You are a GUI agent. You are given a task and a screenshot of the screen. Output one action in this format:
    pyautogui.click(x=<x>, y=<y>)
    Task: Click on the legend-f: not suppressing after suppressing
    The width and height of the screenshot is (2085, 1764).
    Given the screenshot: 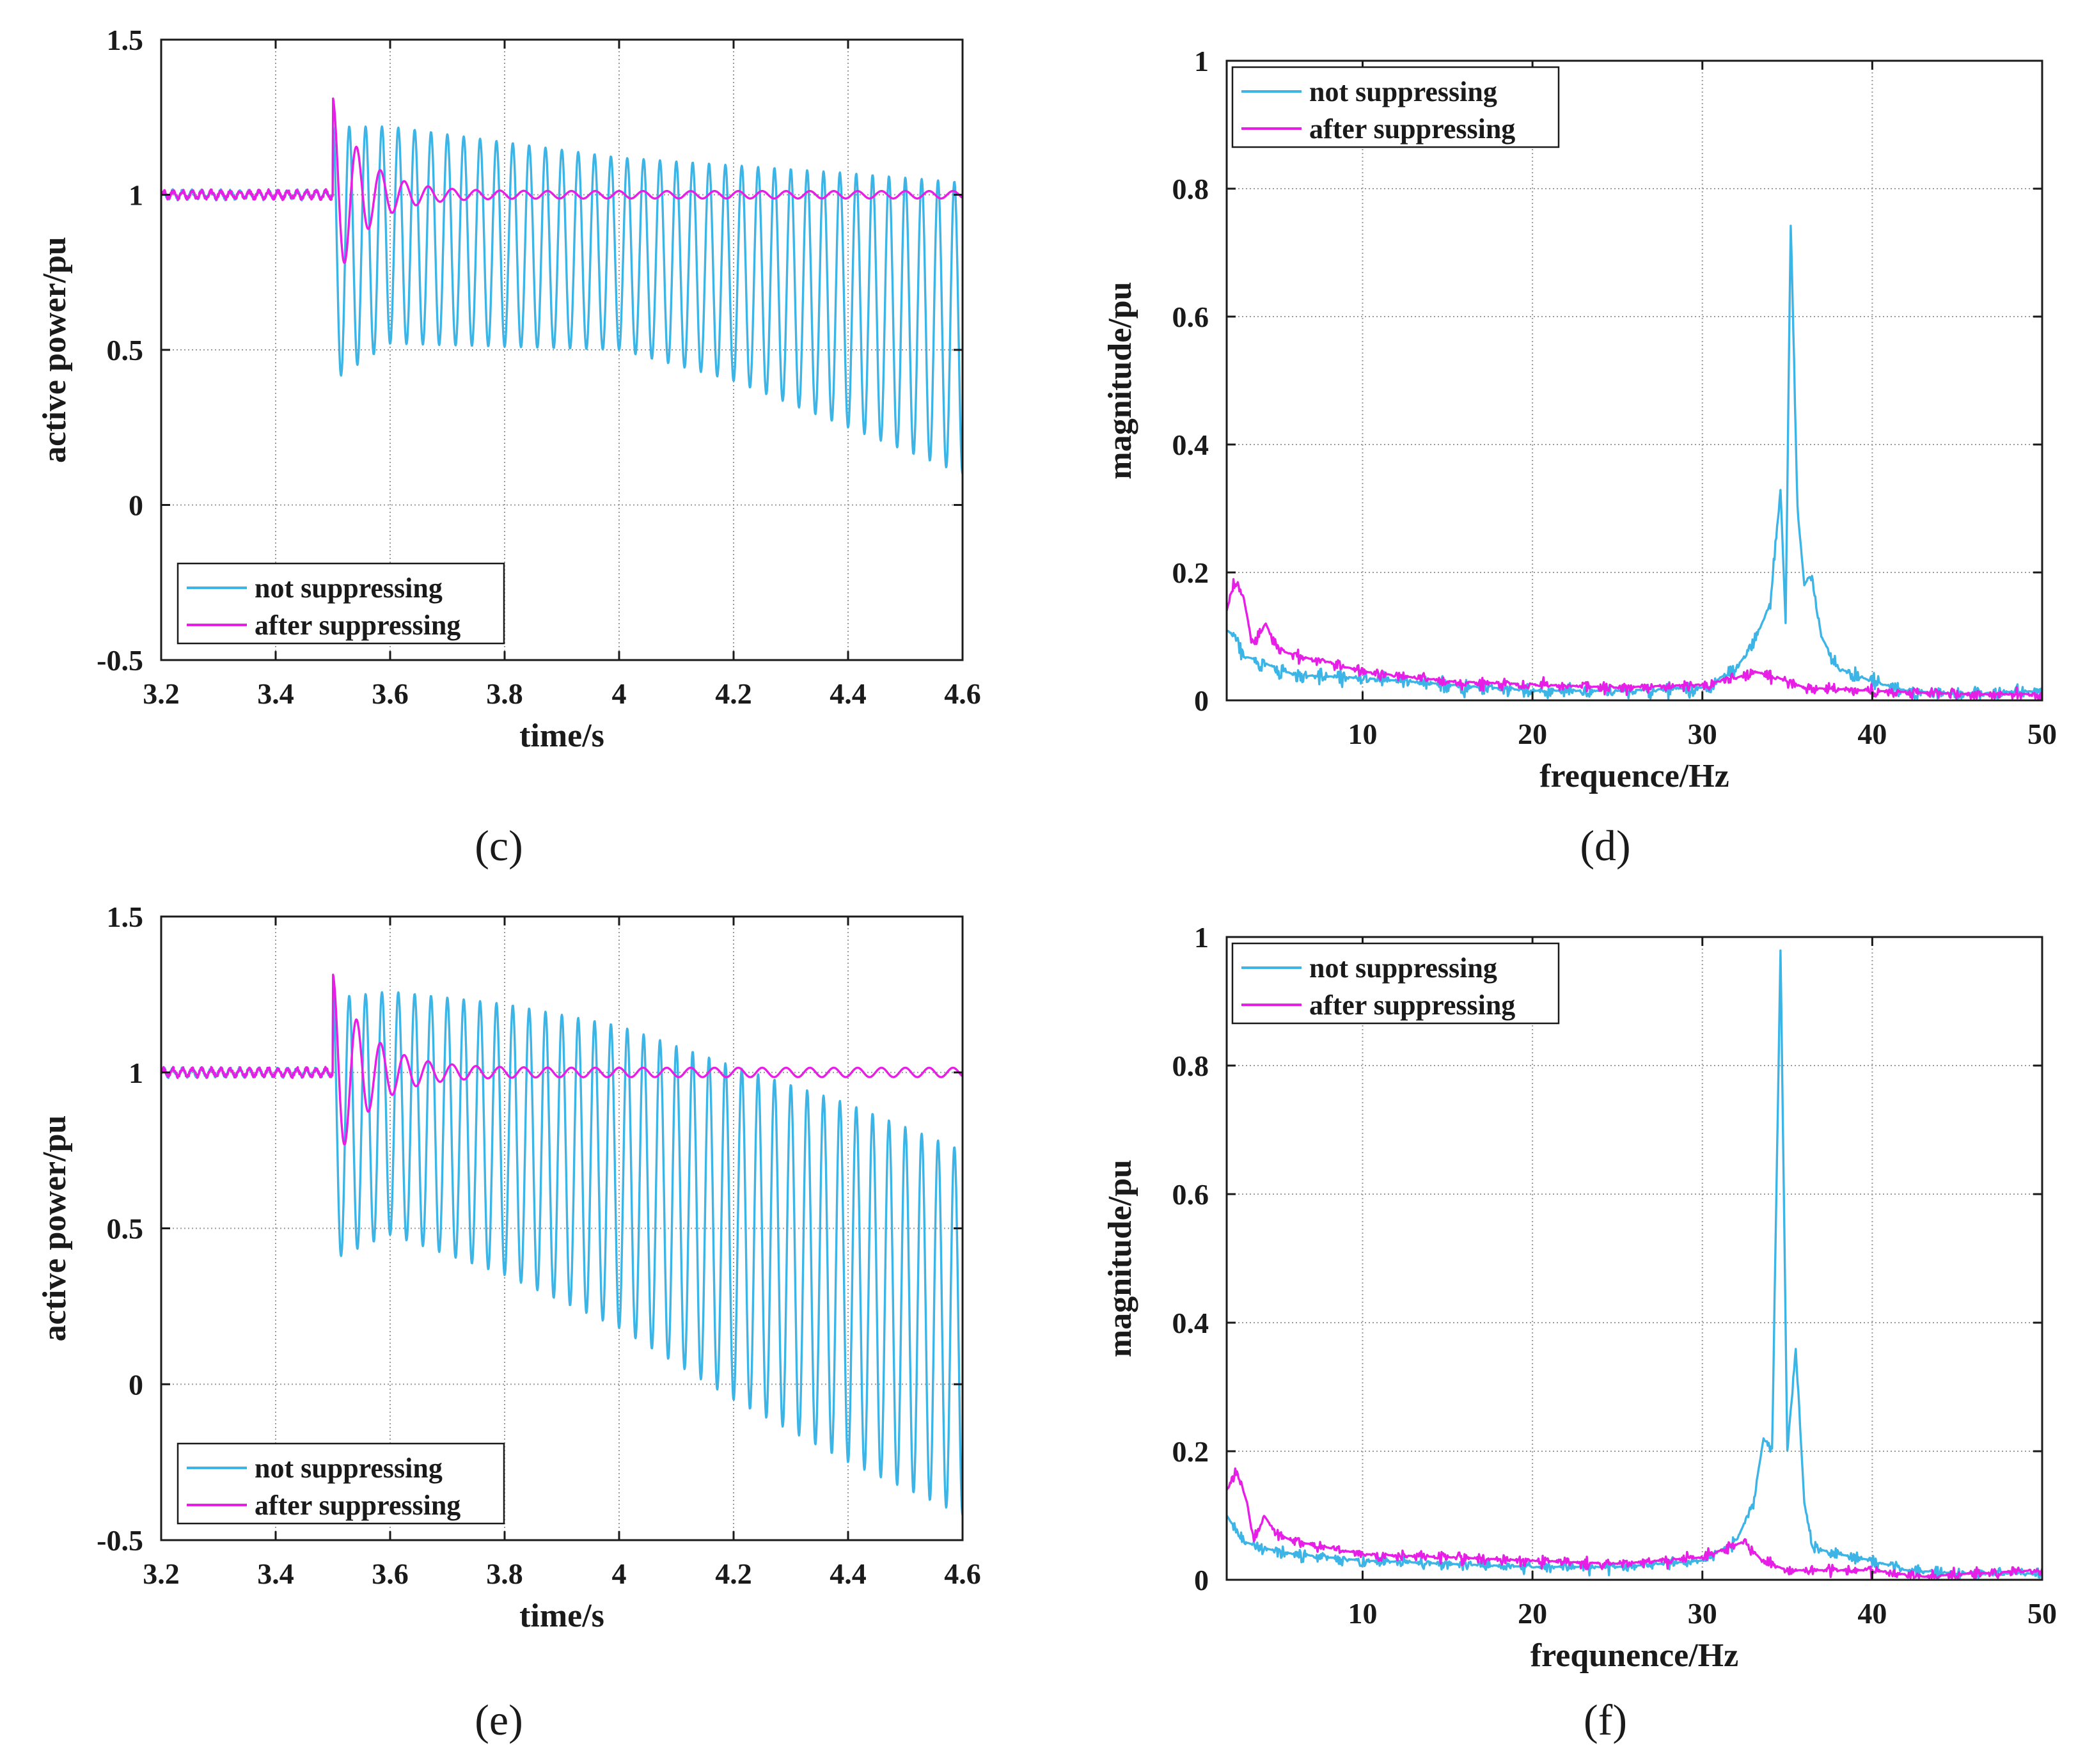 What is the action you would take?
    pyautogui.click(x=1395, y=983)
    